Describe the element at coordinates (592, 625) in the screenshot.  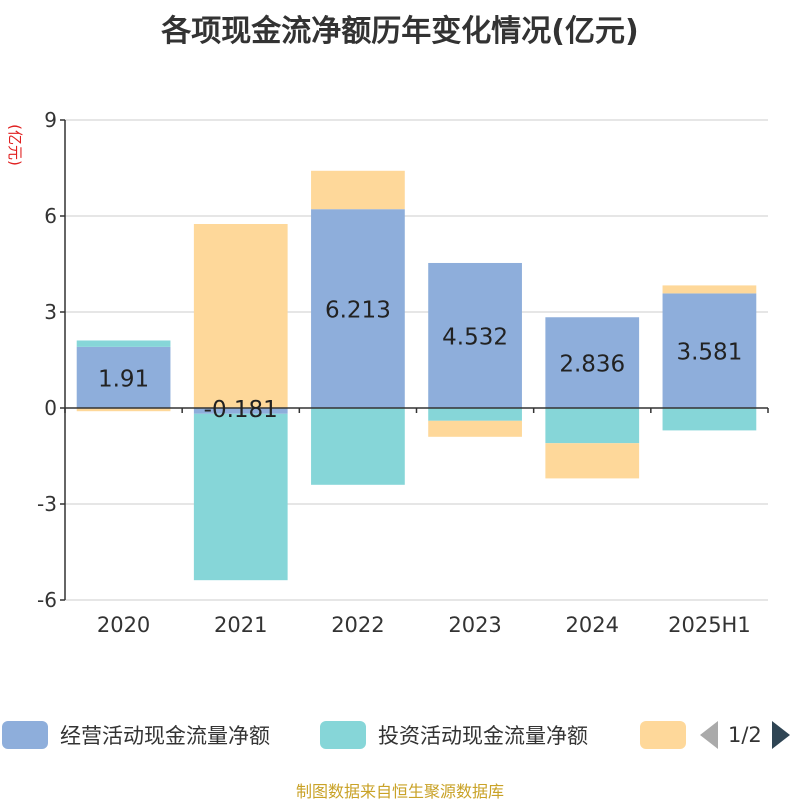
I see `x-tick-label: 2024` at that location.